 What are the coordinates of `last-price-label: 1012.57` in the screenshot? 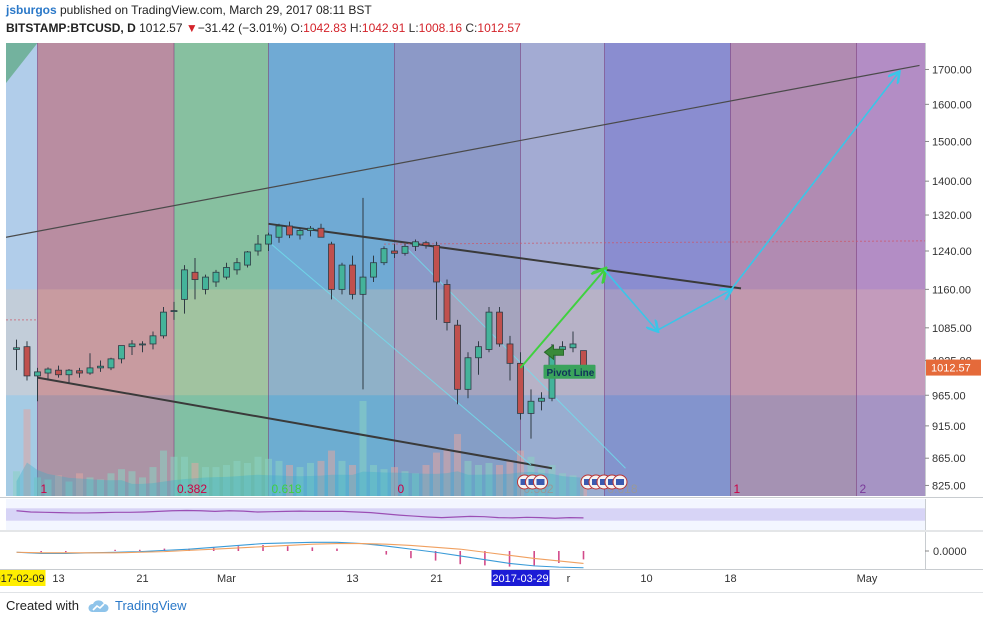 It's located at (951, 369).